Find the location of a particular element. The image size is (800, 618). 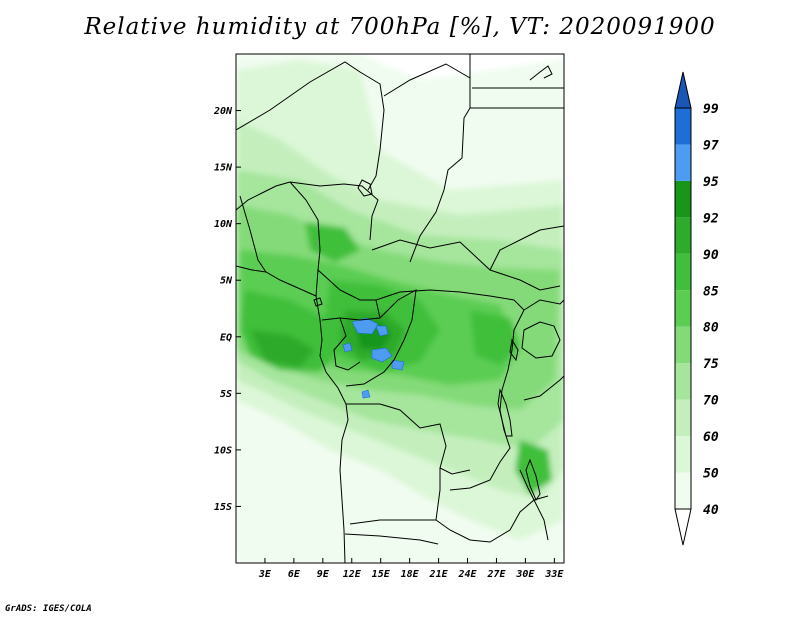

border-west-coast is located at coordinates (253, 234).